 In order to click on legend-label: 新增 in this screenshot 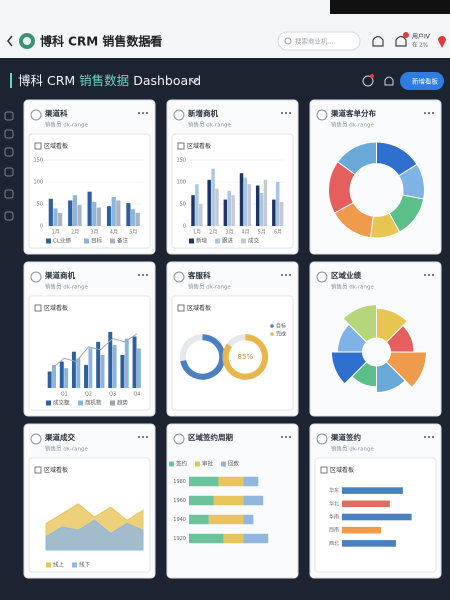, I will do `click(201, 241)`.